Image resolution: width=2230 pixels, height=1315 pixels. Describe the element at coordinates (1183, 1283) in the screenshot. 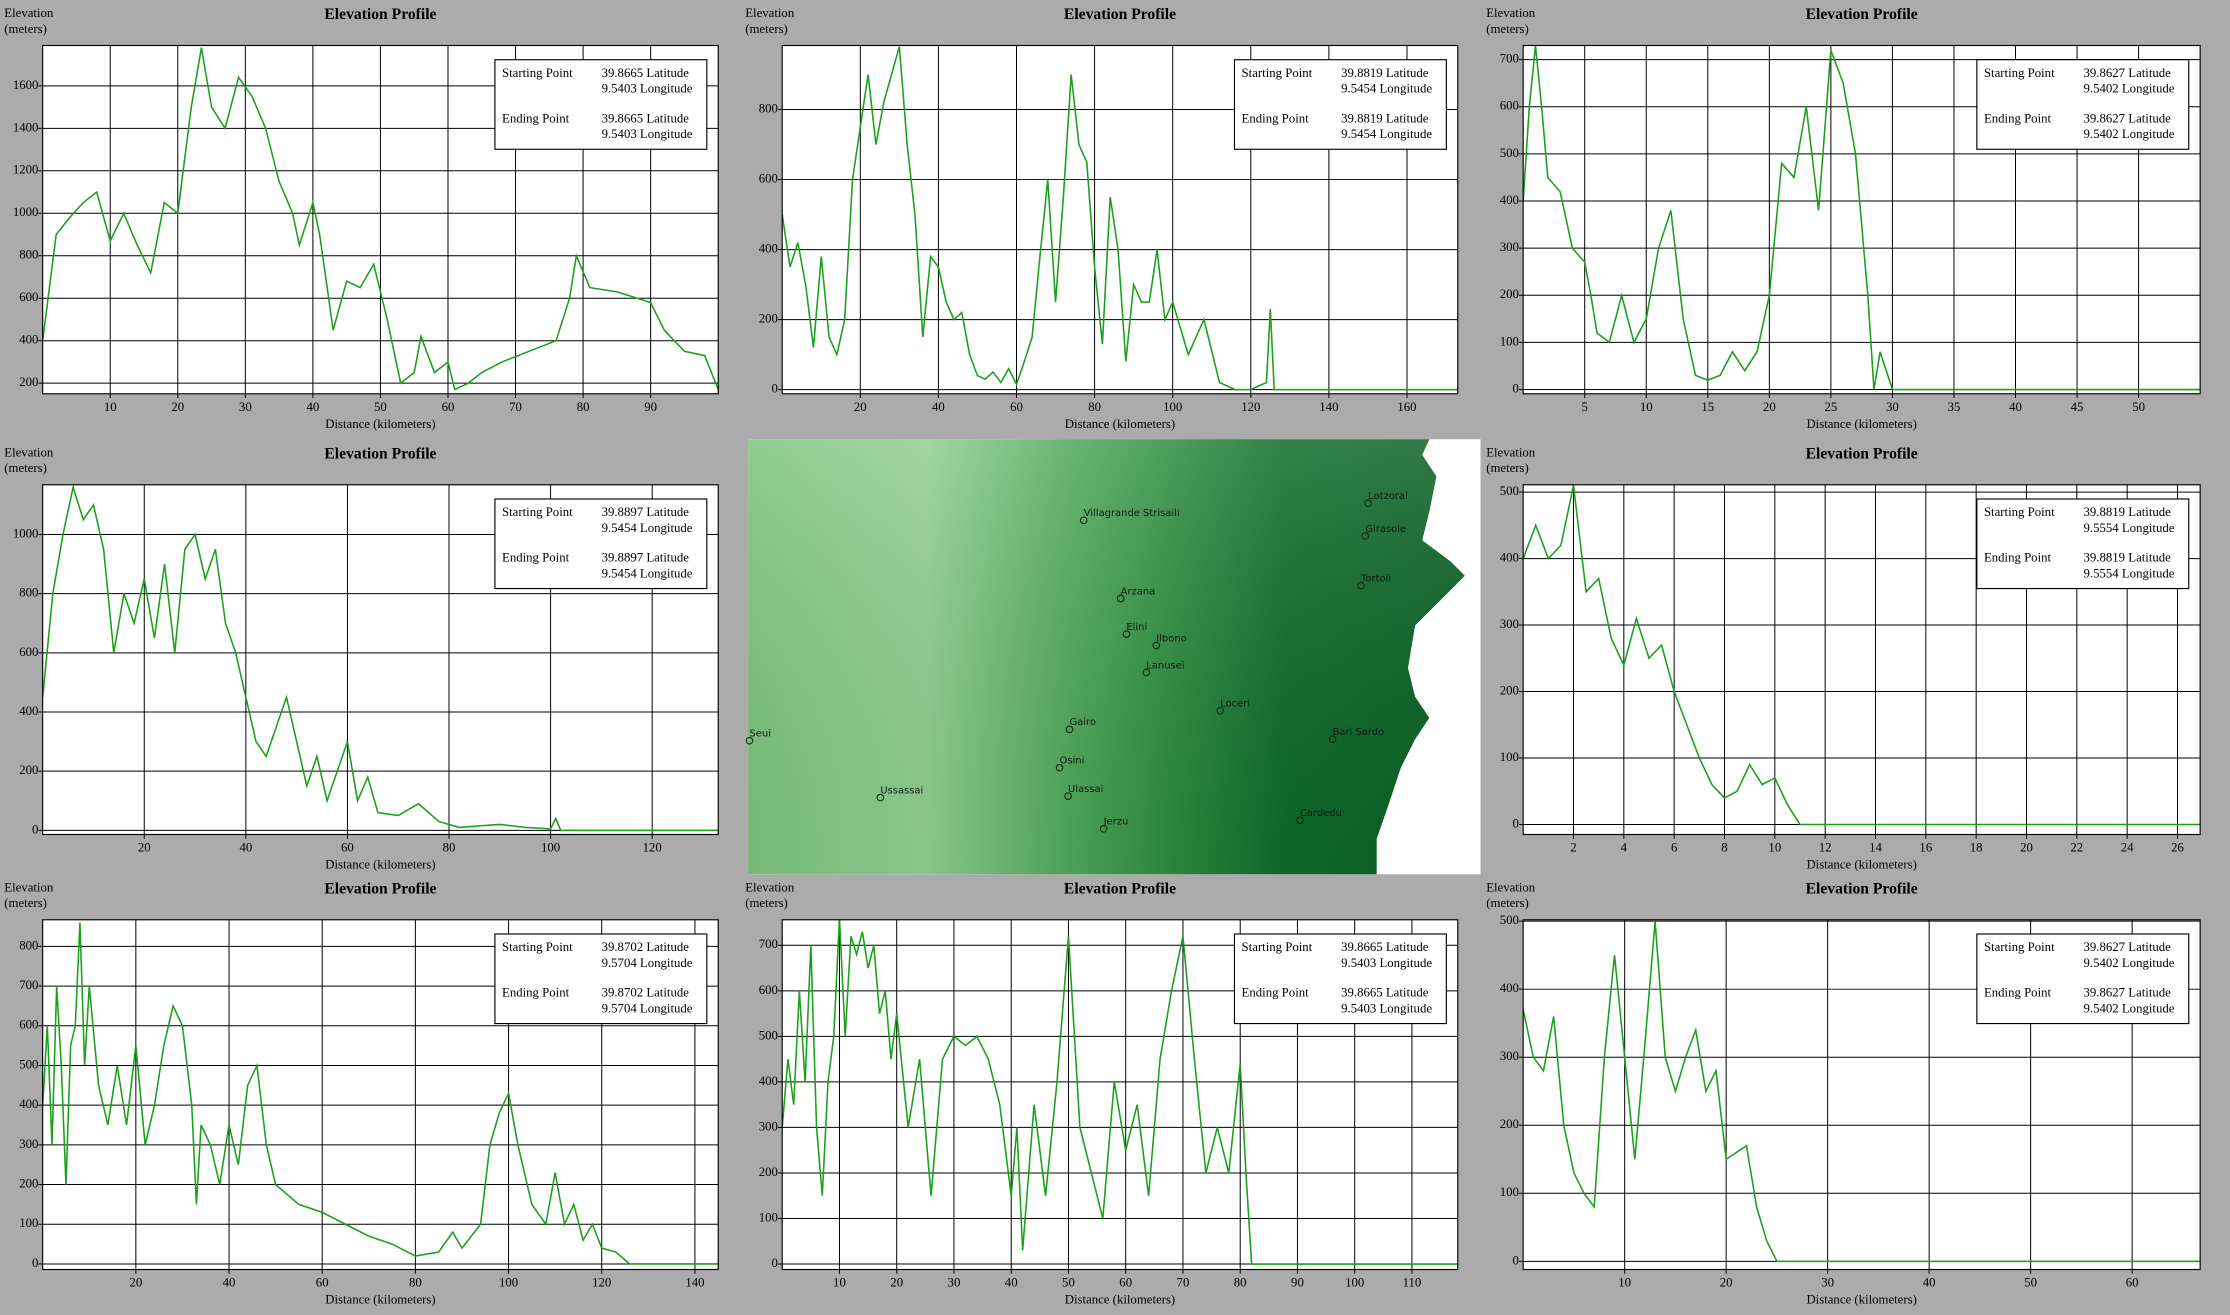

I see `x-tick-label: 70` at that location.